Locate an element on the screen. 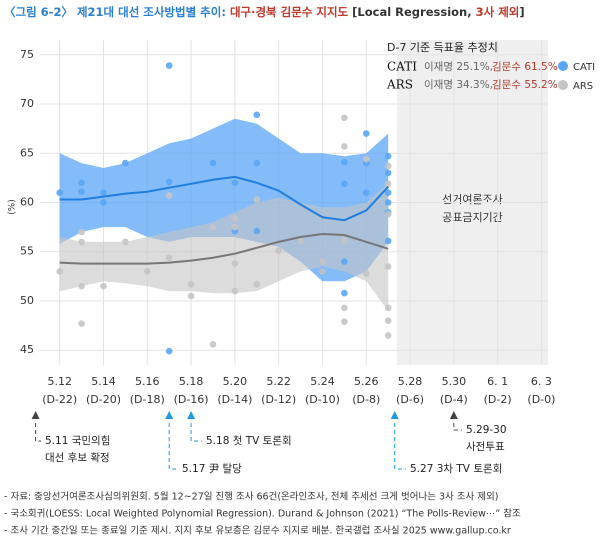 Image resolution: width=616 pixels, height=546 pixels. estimate-b: 김문수 55.2% is located at coordinates (525, 85).